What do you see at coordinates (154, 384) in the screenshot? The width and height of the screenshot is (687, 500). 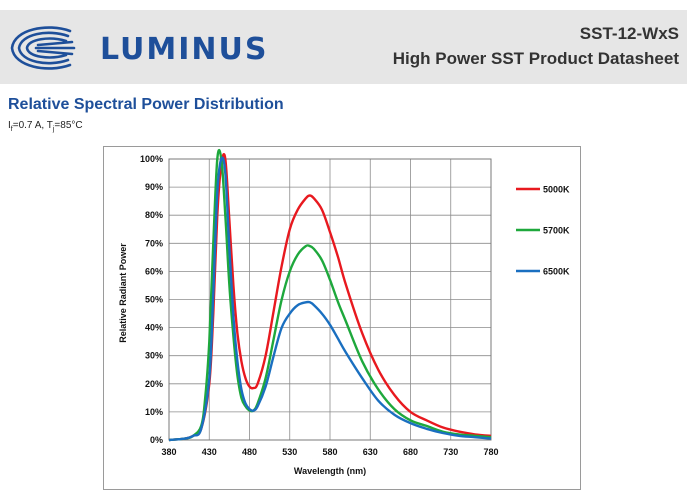 I see `y-tick-label: 20%` at bounding box center [154, 384].